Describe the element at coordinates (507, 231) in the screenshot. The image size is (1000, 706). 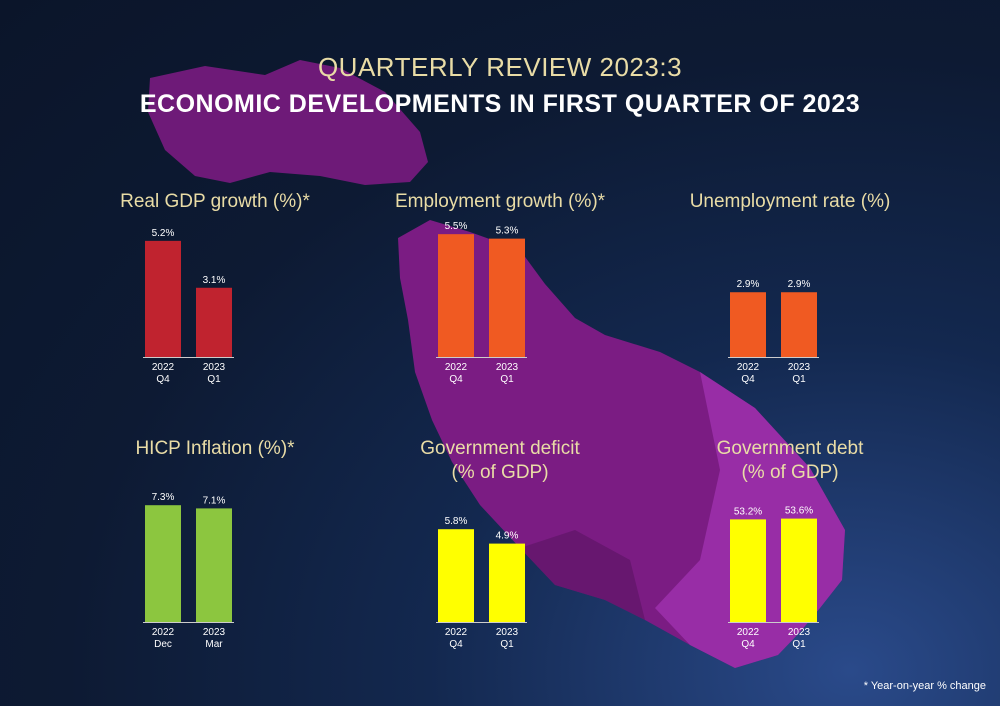
I see `data-label: 5.3%` at that location.